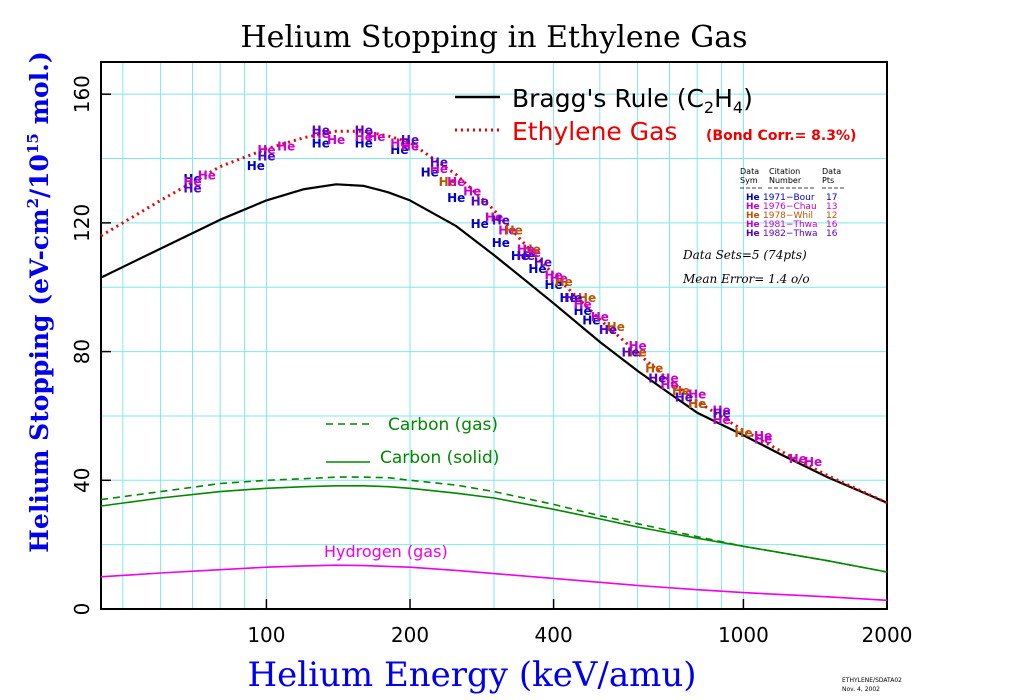 This screenshot has width=1024, height=700. Describe the element at coordinates (410, 635) in the screenshot. I see `x-tick-label: 200` at that location.